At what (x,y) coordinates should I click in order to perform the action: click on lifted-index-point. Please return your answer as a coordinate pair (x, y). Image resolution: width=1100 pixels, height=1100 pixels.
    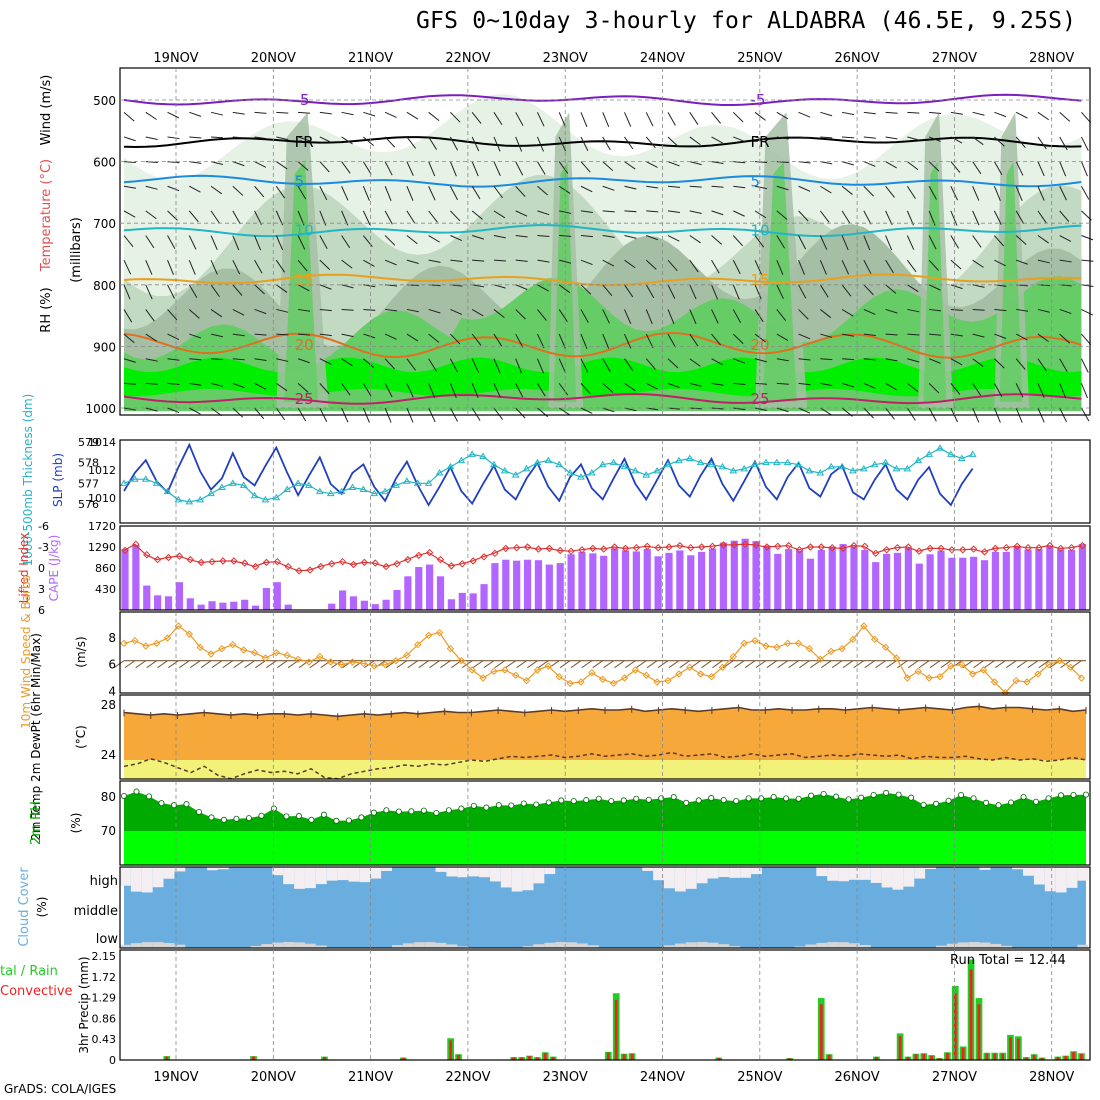
    Looking at the image, I should click on (952, 550).